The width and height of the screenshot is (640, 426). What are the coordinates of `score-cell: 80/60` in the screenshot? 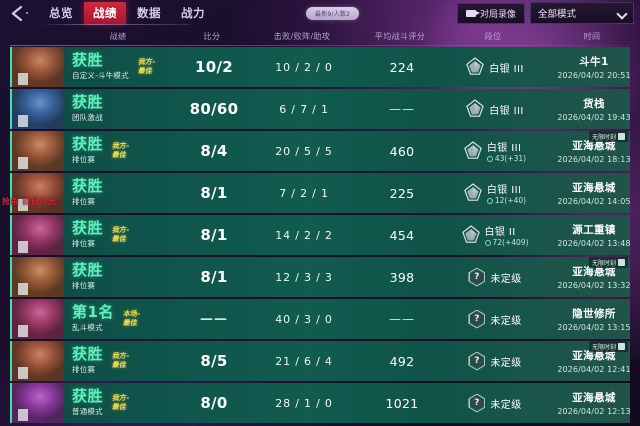 It's located at (214, 109).